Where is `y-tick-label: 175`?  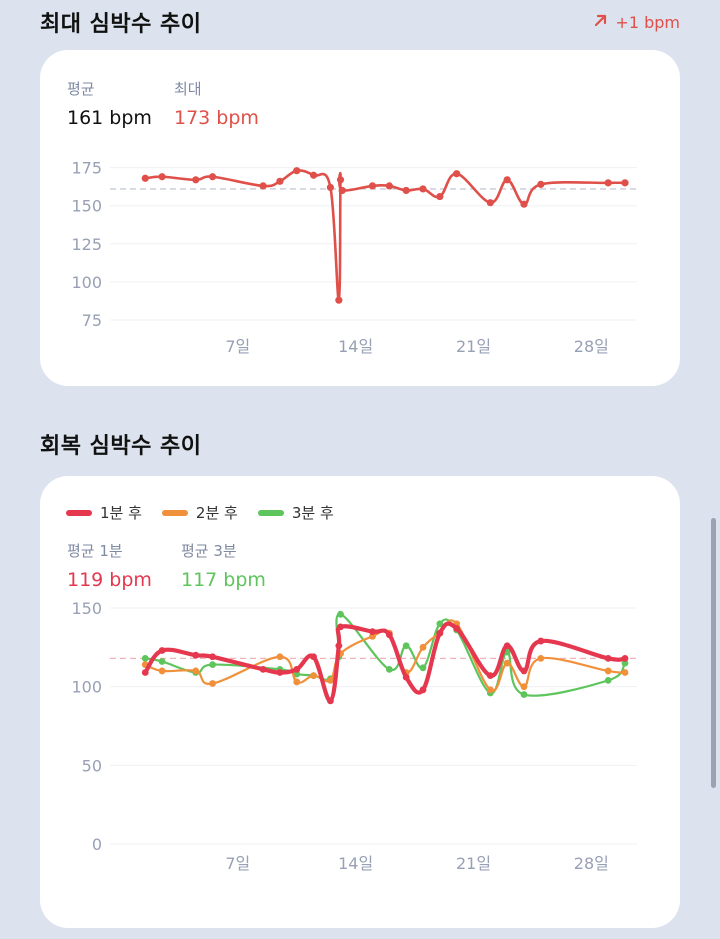
y-tick-label: 175 is located at coordinates (86, 168).